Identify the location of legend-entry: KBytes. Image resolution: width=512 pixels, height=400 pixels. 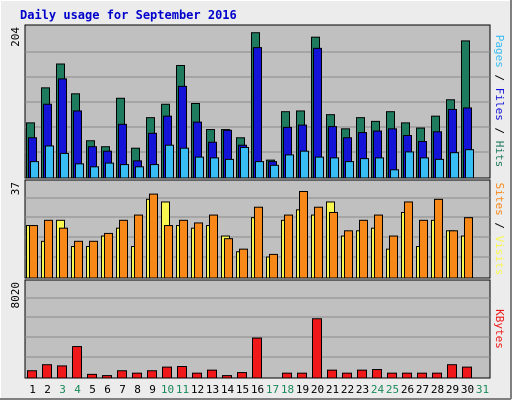
(499, 329).